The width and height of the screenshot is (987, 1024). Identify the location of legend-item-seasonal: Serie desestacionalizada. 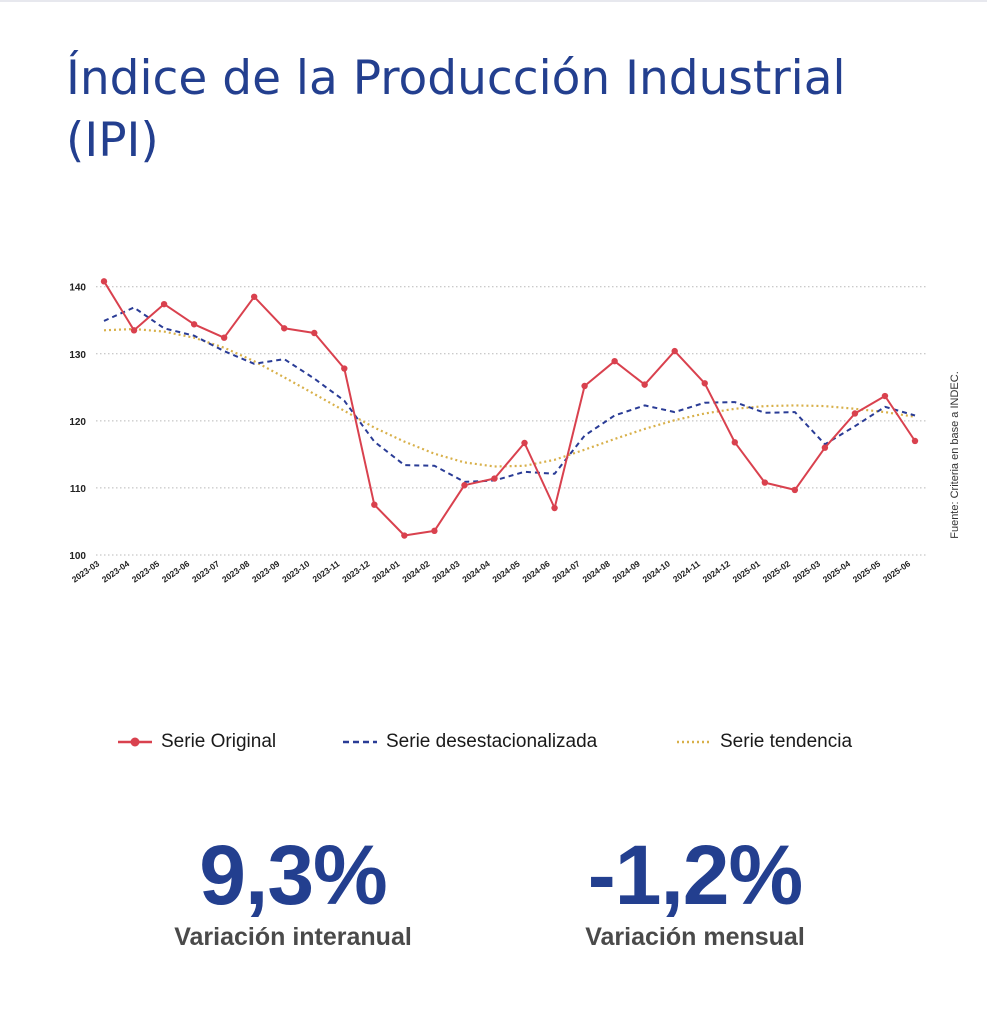
(469, 742).